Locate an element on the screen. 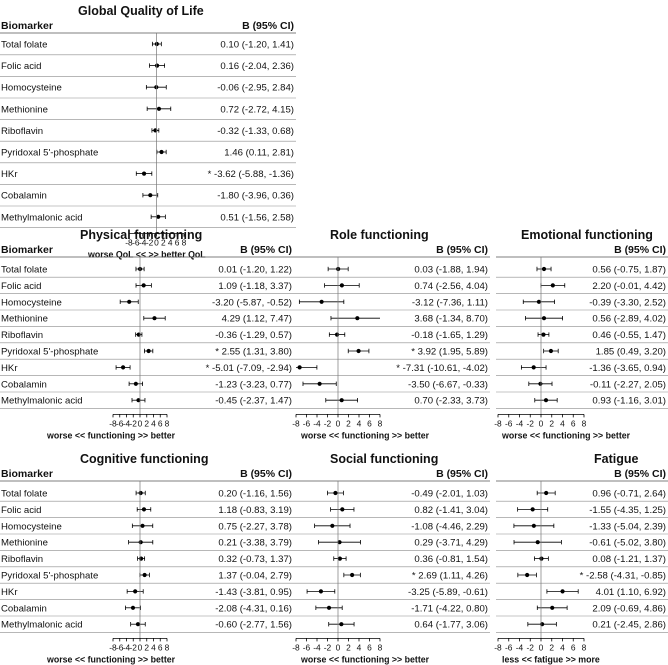 This screenshot has width=668, height=665. estimate-label: 0.20 (-1.16, 1.56) is located at coordinates (255, 494).